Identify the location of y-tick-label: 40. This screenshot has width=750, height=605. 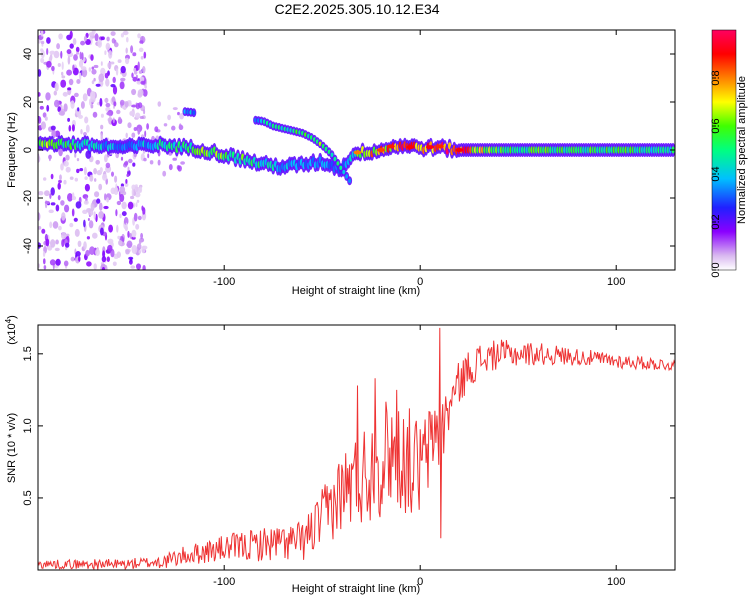
(28, 54).